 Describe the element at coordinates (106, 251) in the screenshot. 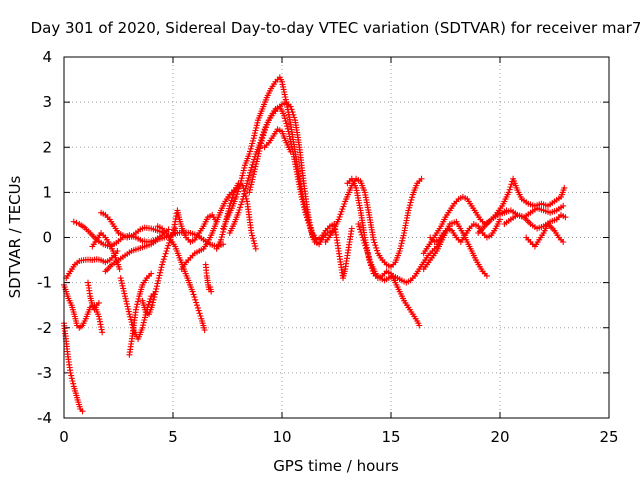

I see `series-arc-g` at that location.